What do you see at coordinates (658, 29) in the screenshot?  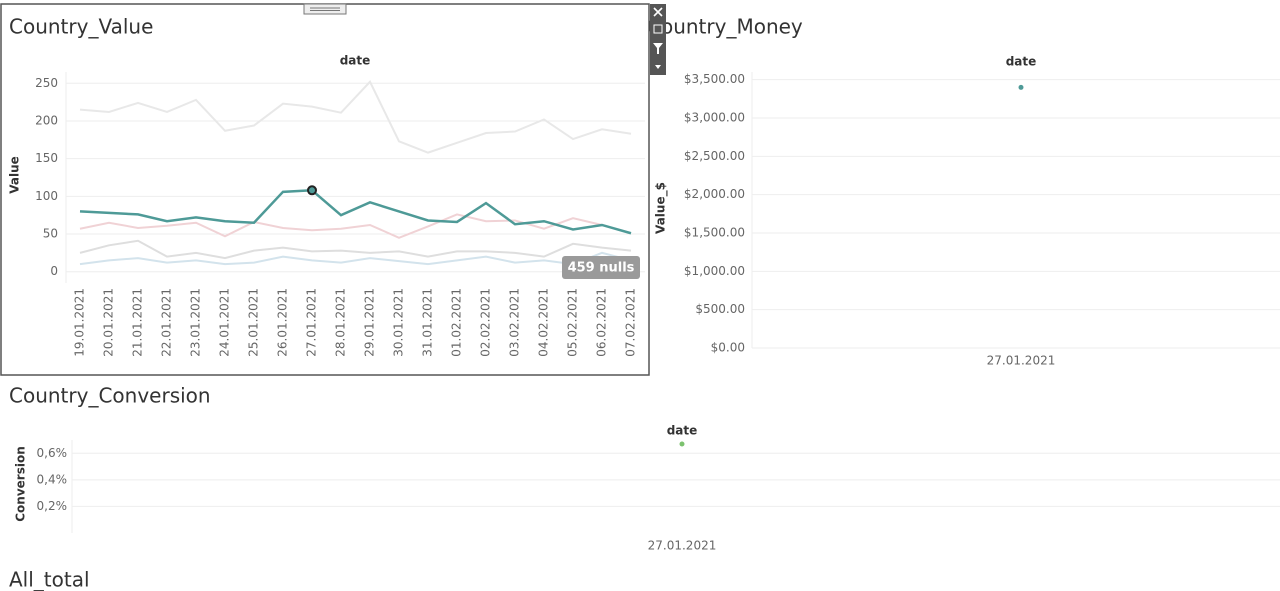 I see `open-icon` at bounding box center [658, 29].